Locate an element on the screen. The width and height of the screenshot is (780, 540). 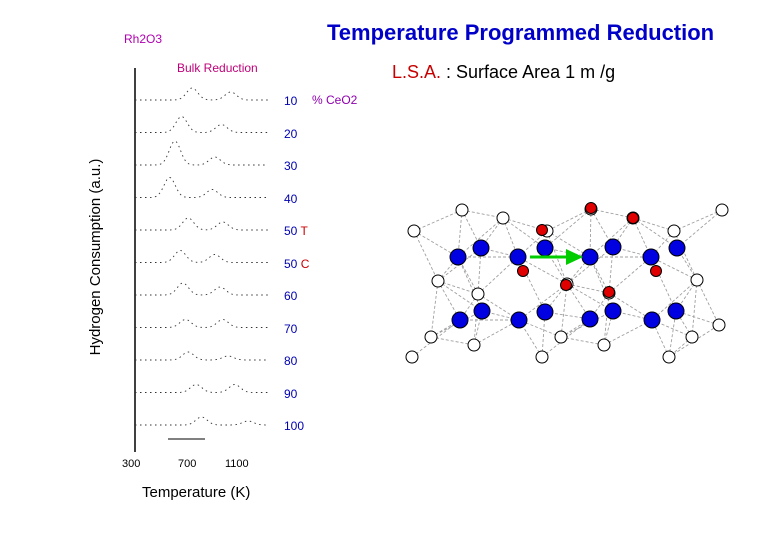
series-label-value: 20 is located at coordinates (291, 133).